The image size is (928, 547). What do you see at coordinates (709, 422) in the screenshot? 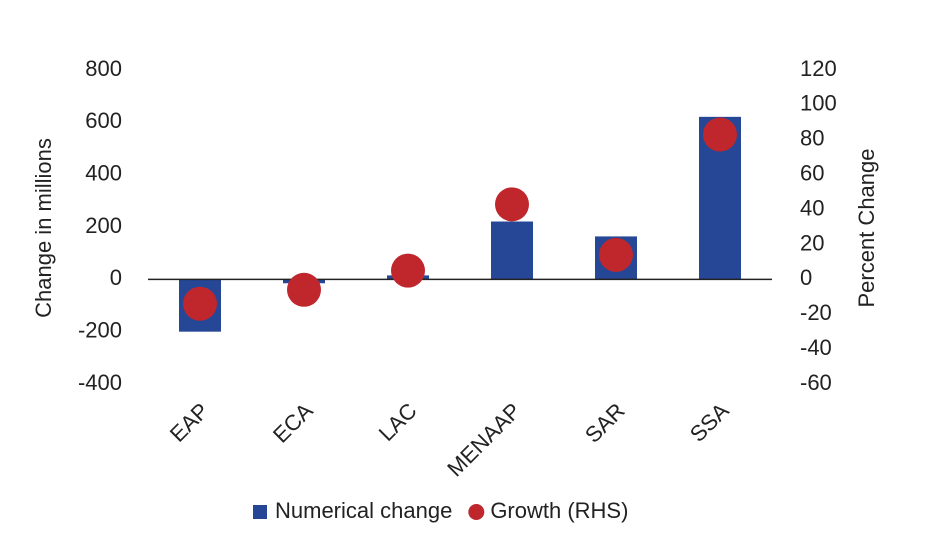
I see `x-tick-label: SSA` at bounding box center [709, 422].